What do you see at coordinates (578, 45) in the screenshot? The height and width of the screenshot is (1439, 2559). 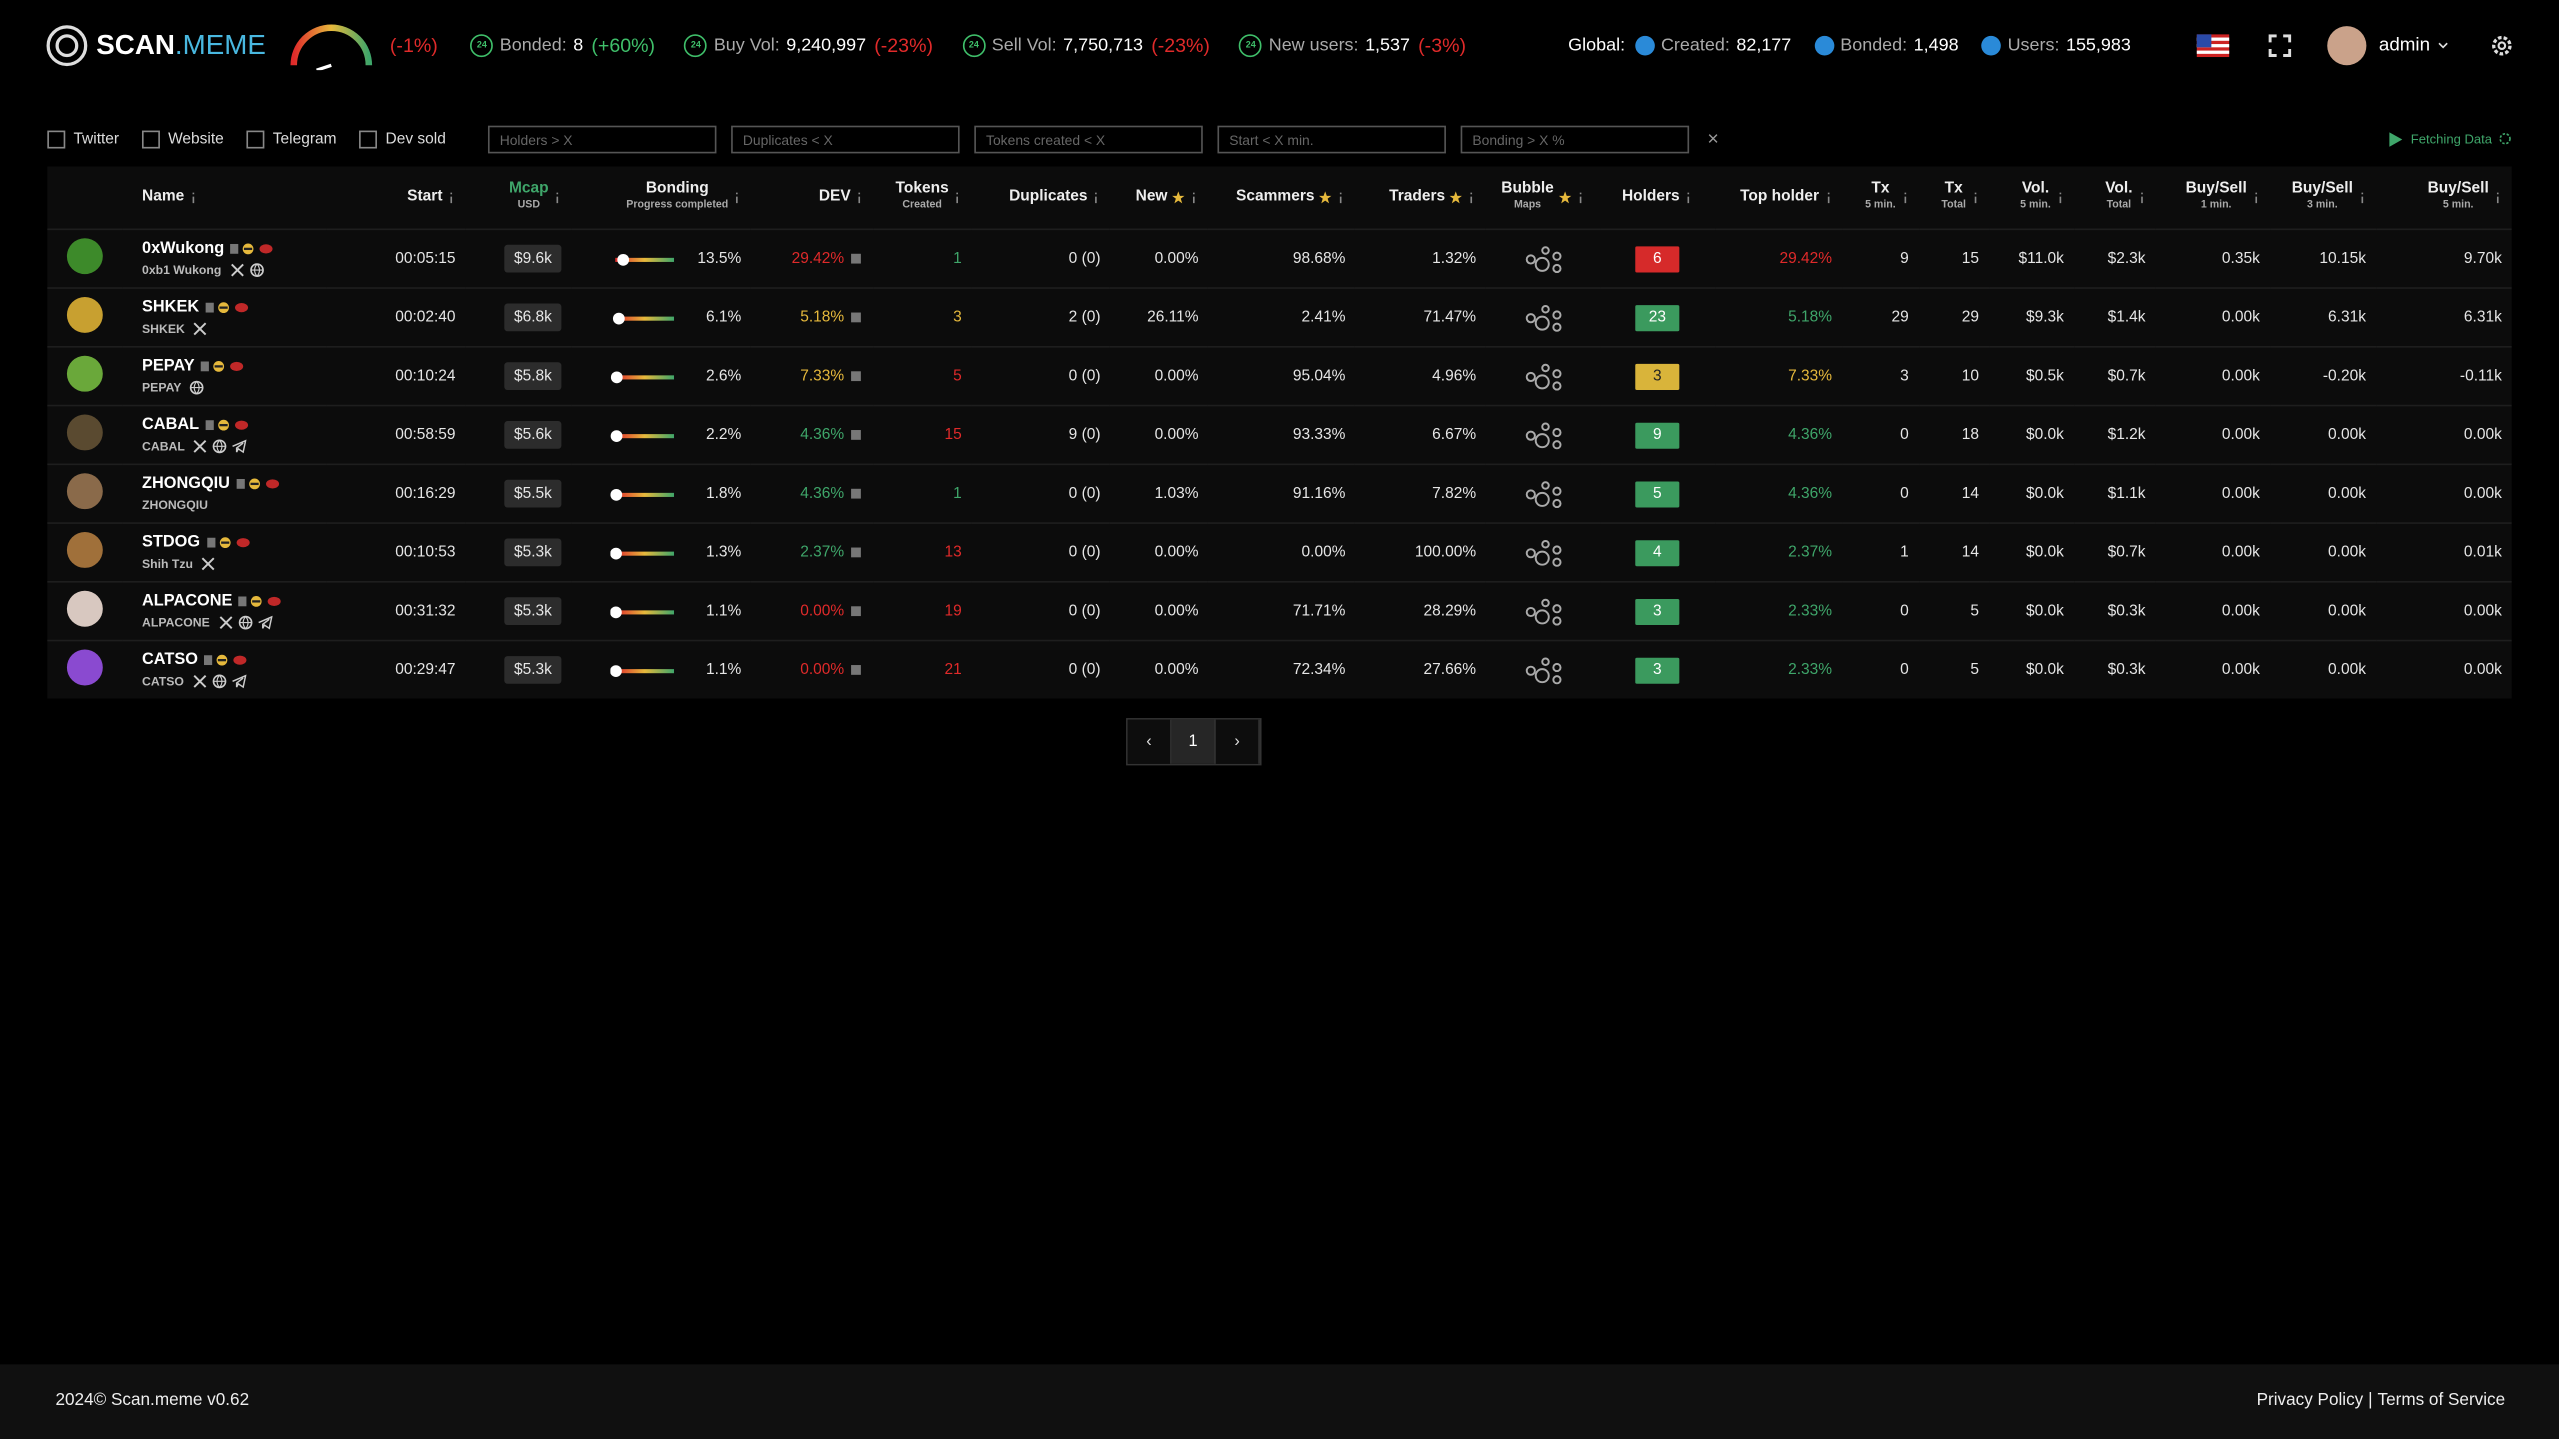 I see `stat-value: 8` at bounding box center [578, 45].